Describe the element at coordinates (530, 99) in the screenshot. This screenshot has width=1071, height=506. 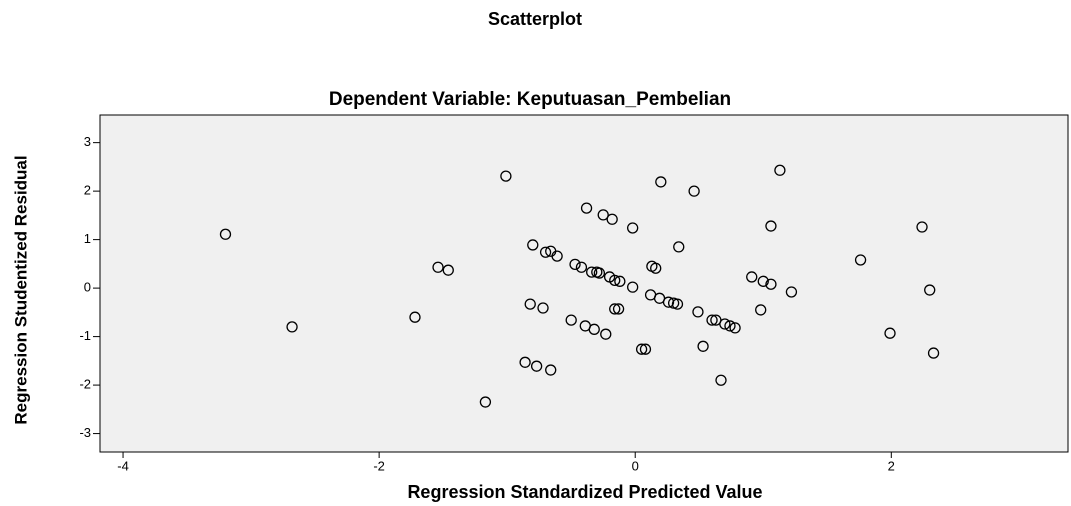
I see `chart-subtitle: Dependent Variable: Keputuasan_Pembelian` at that location.